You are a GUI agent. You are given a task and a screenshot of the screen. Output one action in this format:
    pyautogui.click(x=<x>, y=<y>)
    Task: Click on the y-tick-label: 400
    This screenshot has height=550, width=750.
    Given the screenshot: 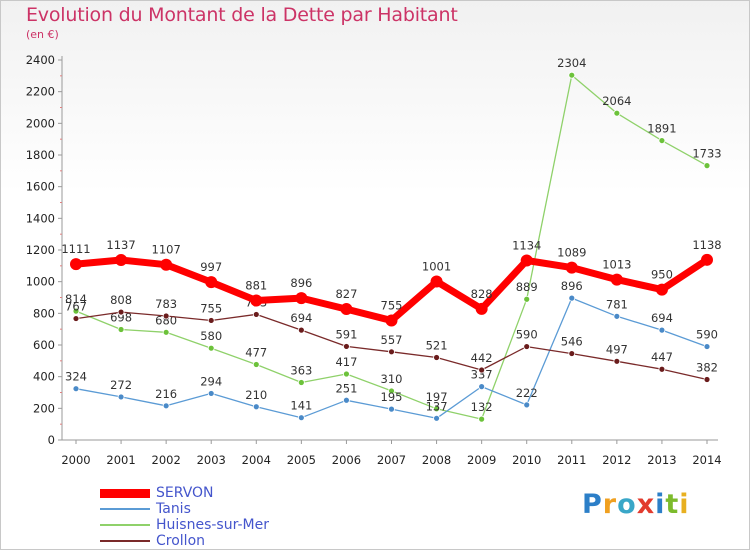 What is the action you would take?
    pyautogui.click(x=44, y=377)
    